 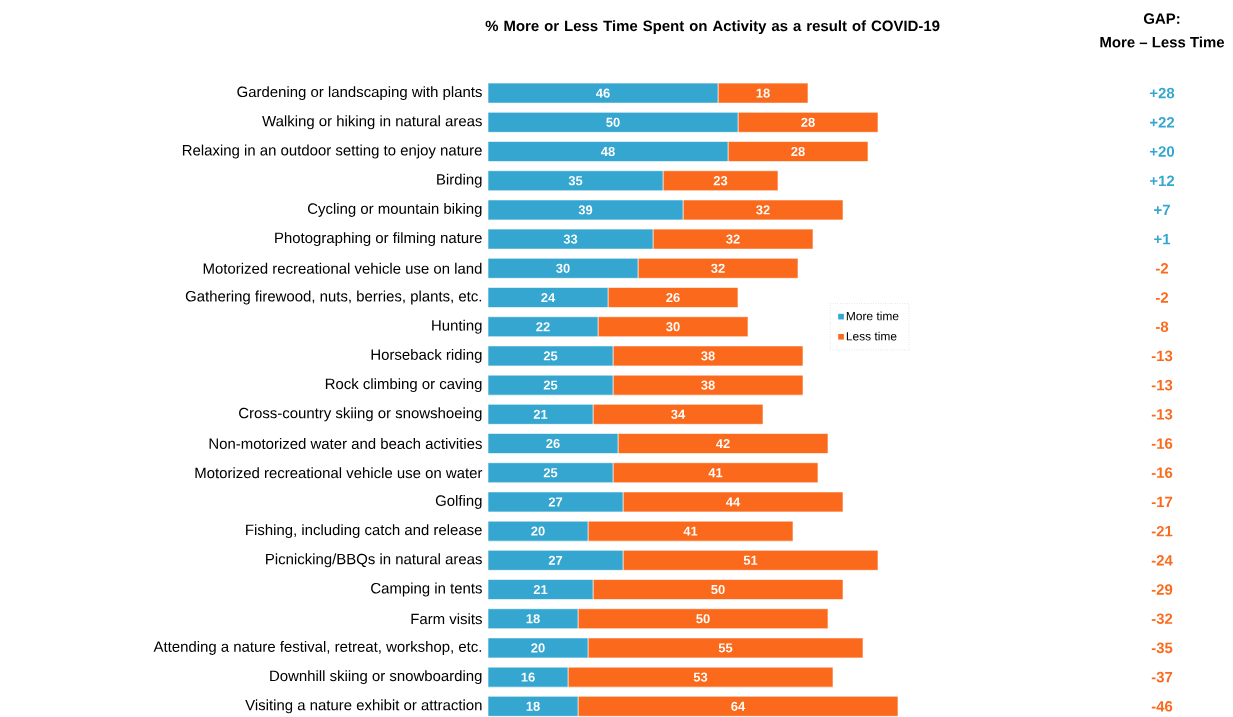 What do you see at coordinates (1161, 18) in the screenshot?
I see `text: GAP:` at bounding box center [1161, 18].